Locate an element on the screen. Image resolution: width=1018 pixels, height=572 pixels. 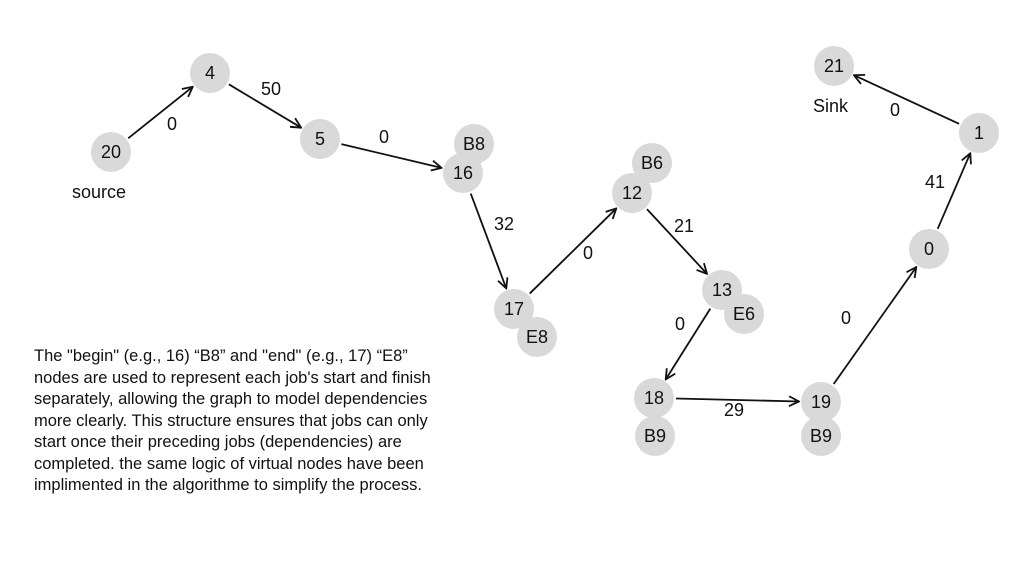
edge-weight-label: 50 is located at coordinates (271, 89).